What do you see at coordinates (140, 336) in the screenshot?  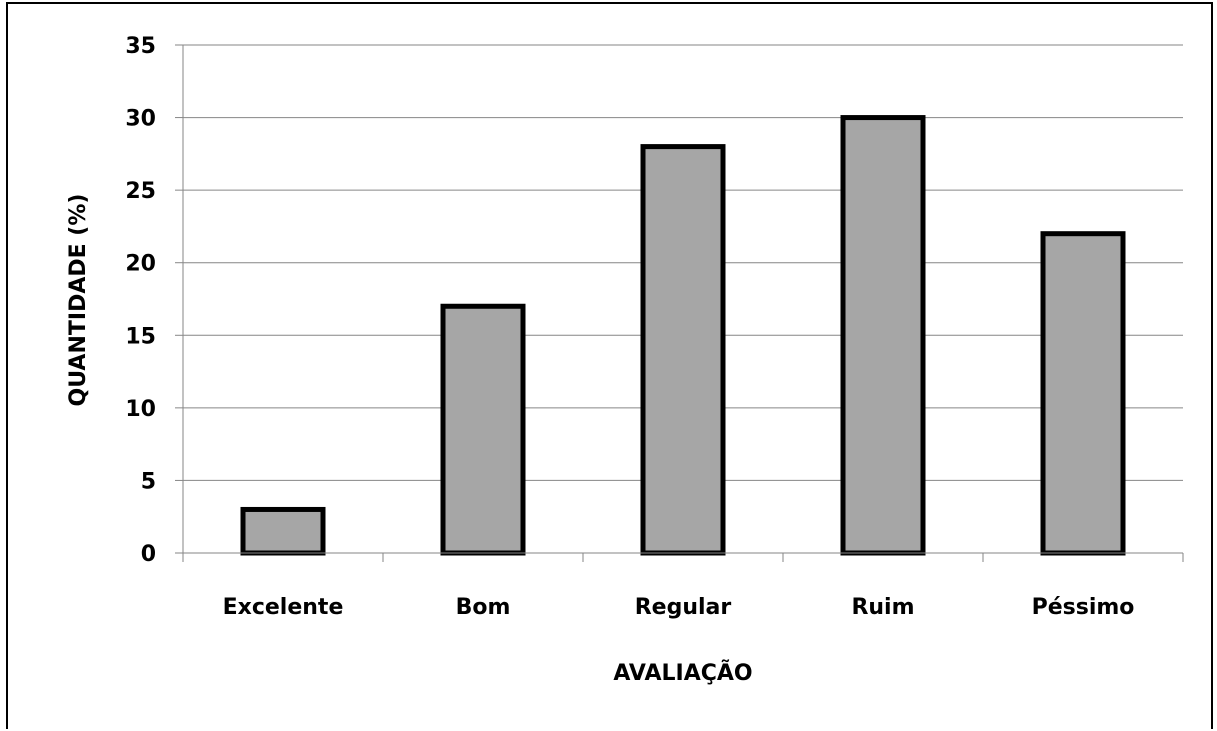 I see `y-tick-label: 15` at bounding box center [140, 336].